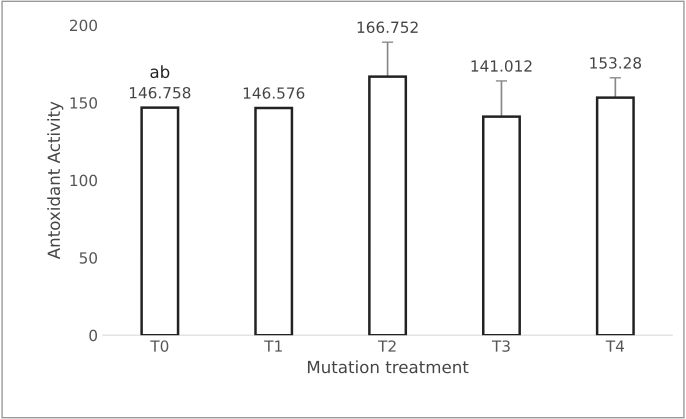 The width and height of the screenshot is (686, 419). I want to click on y-tick-label: 0, so click(93, 336).